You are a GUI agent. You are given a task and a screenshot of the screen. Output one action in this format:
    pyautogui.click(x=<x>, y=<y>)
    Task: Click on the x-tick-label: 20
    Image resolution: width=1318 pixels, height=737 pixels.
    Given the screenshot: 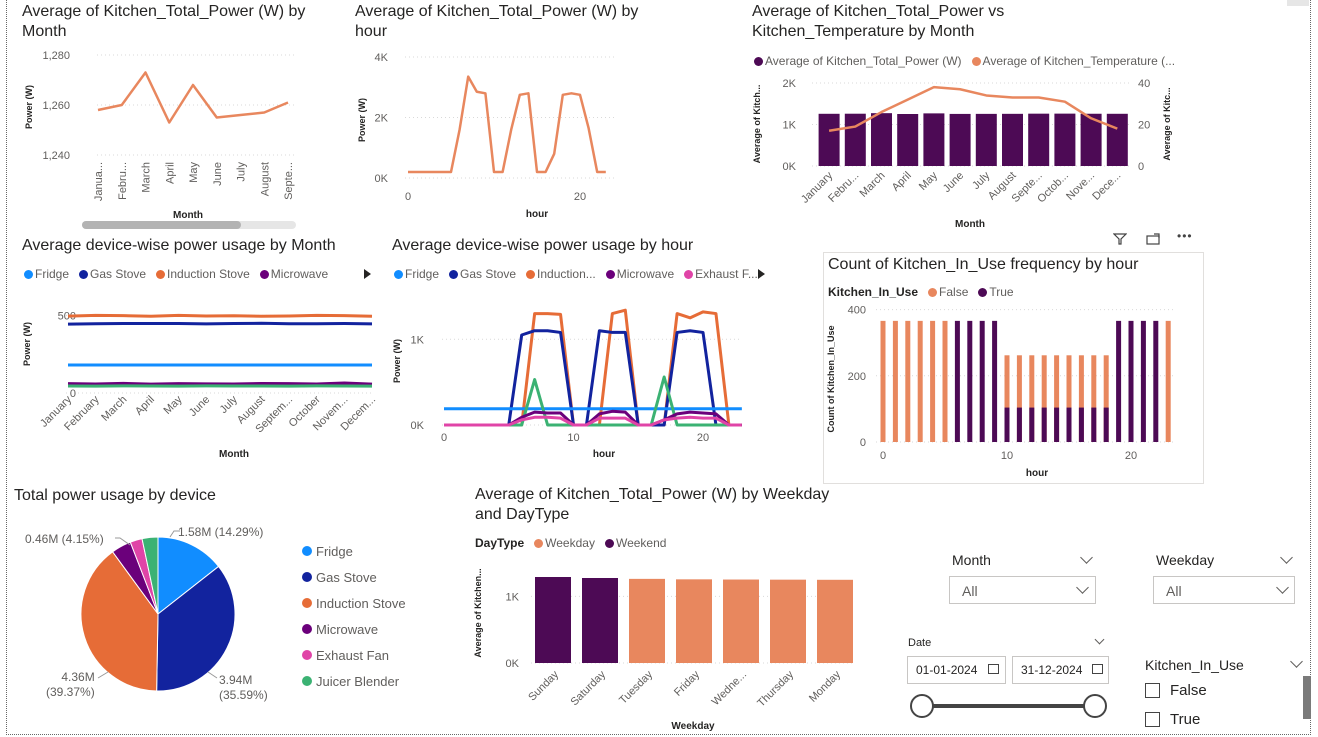 What is the action you would take?
    pyautogui.click(x=703, y=438)
    